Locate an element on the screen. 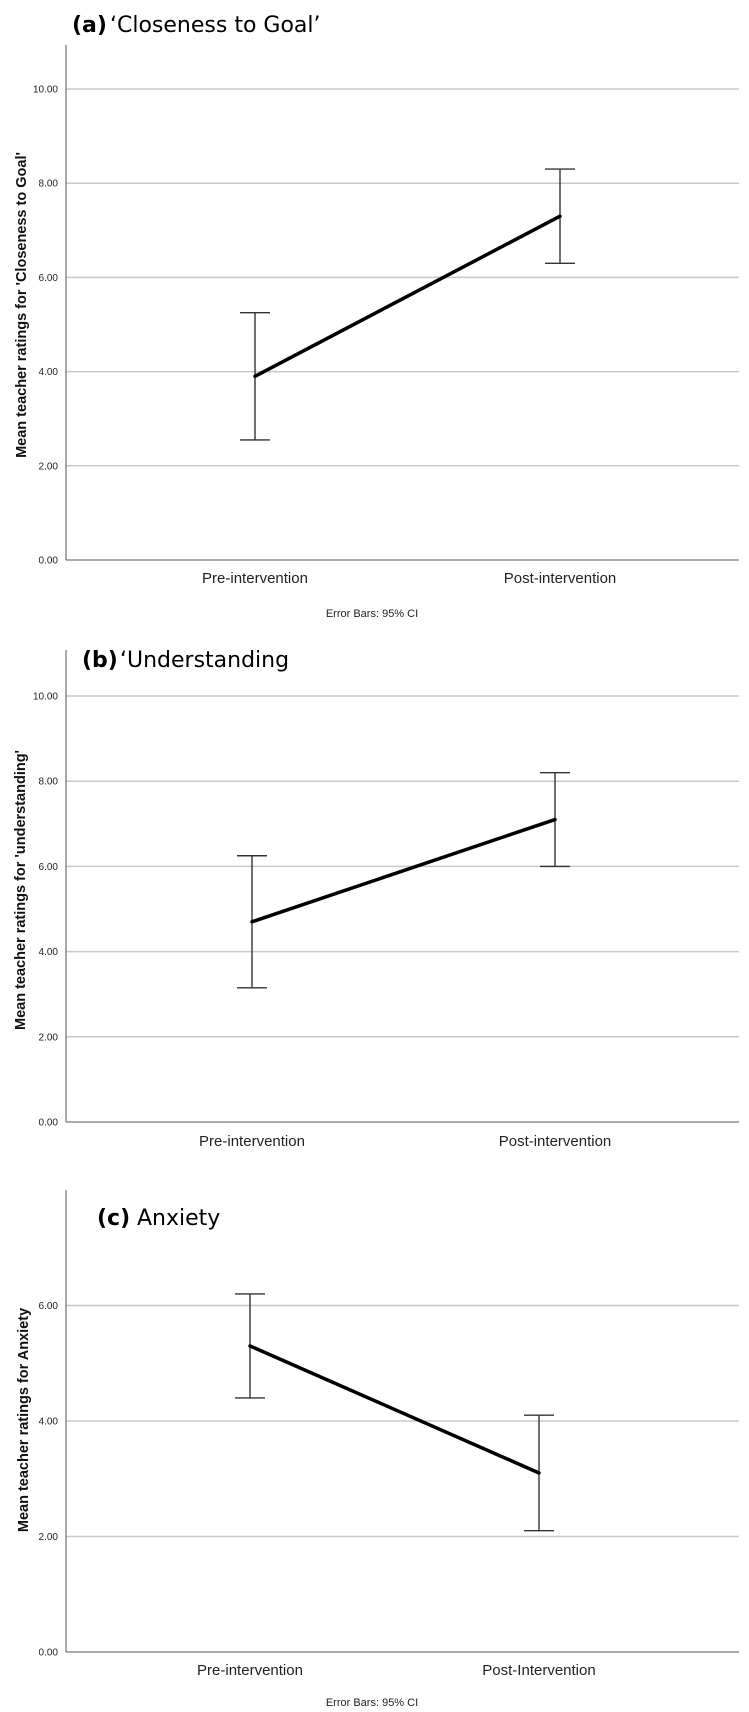 The width and height of the screenshot is (749, 1712). panel-letter: (c) is located at coordinates (113, 1218).